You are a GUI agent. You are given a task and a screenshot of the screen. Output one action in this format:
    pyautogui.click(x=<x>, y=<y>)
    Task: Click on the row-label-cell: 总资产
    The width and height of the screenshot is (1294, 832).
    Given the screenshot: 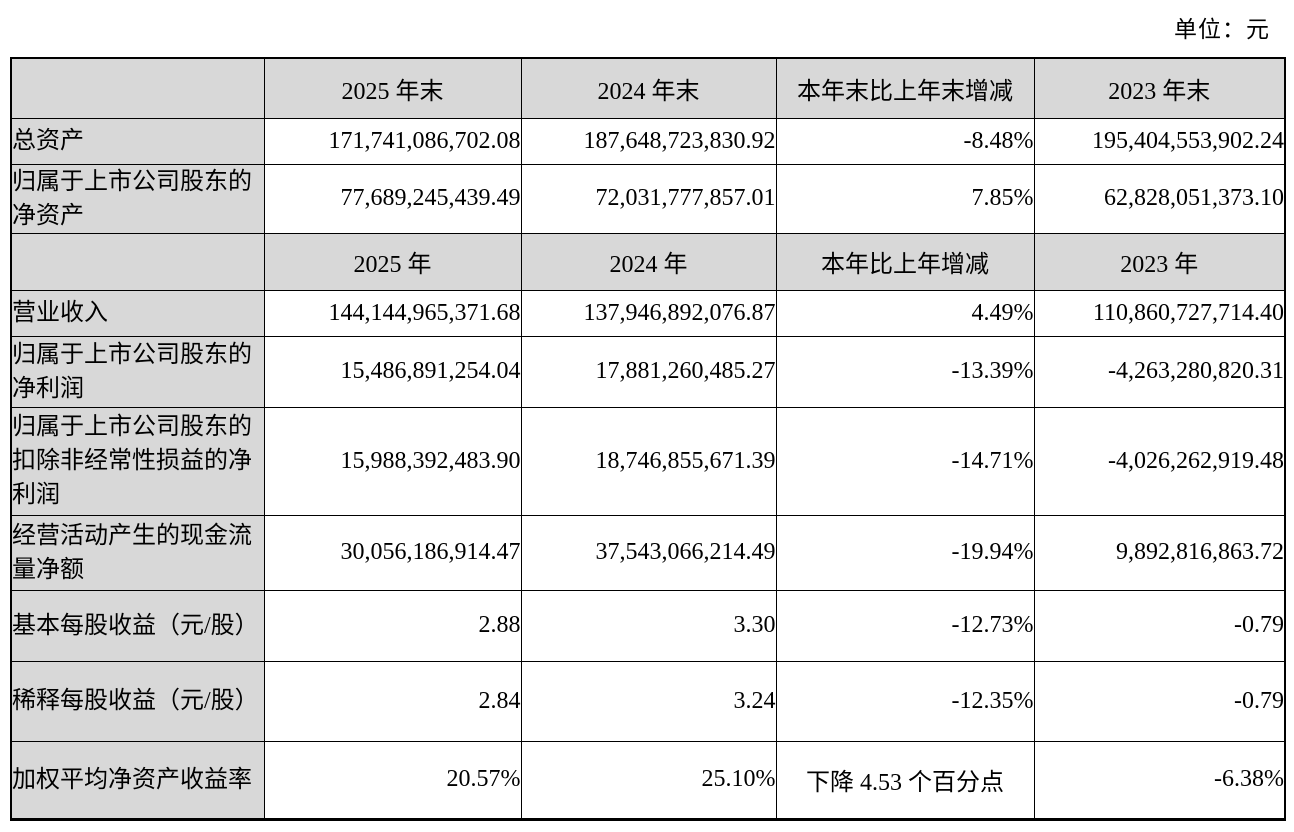 What is the action you would take?
    pyautogui.click(x=137, y=141)
    